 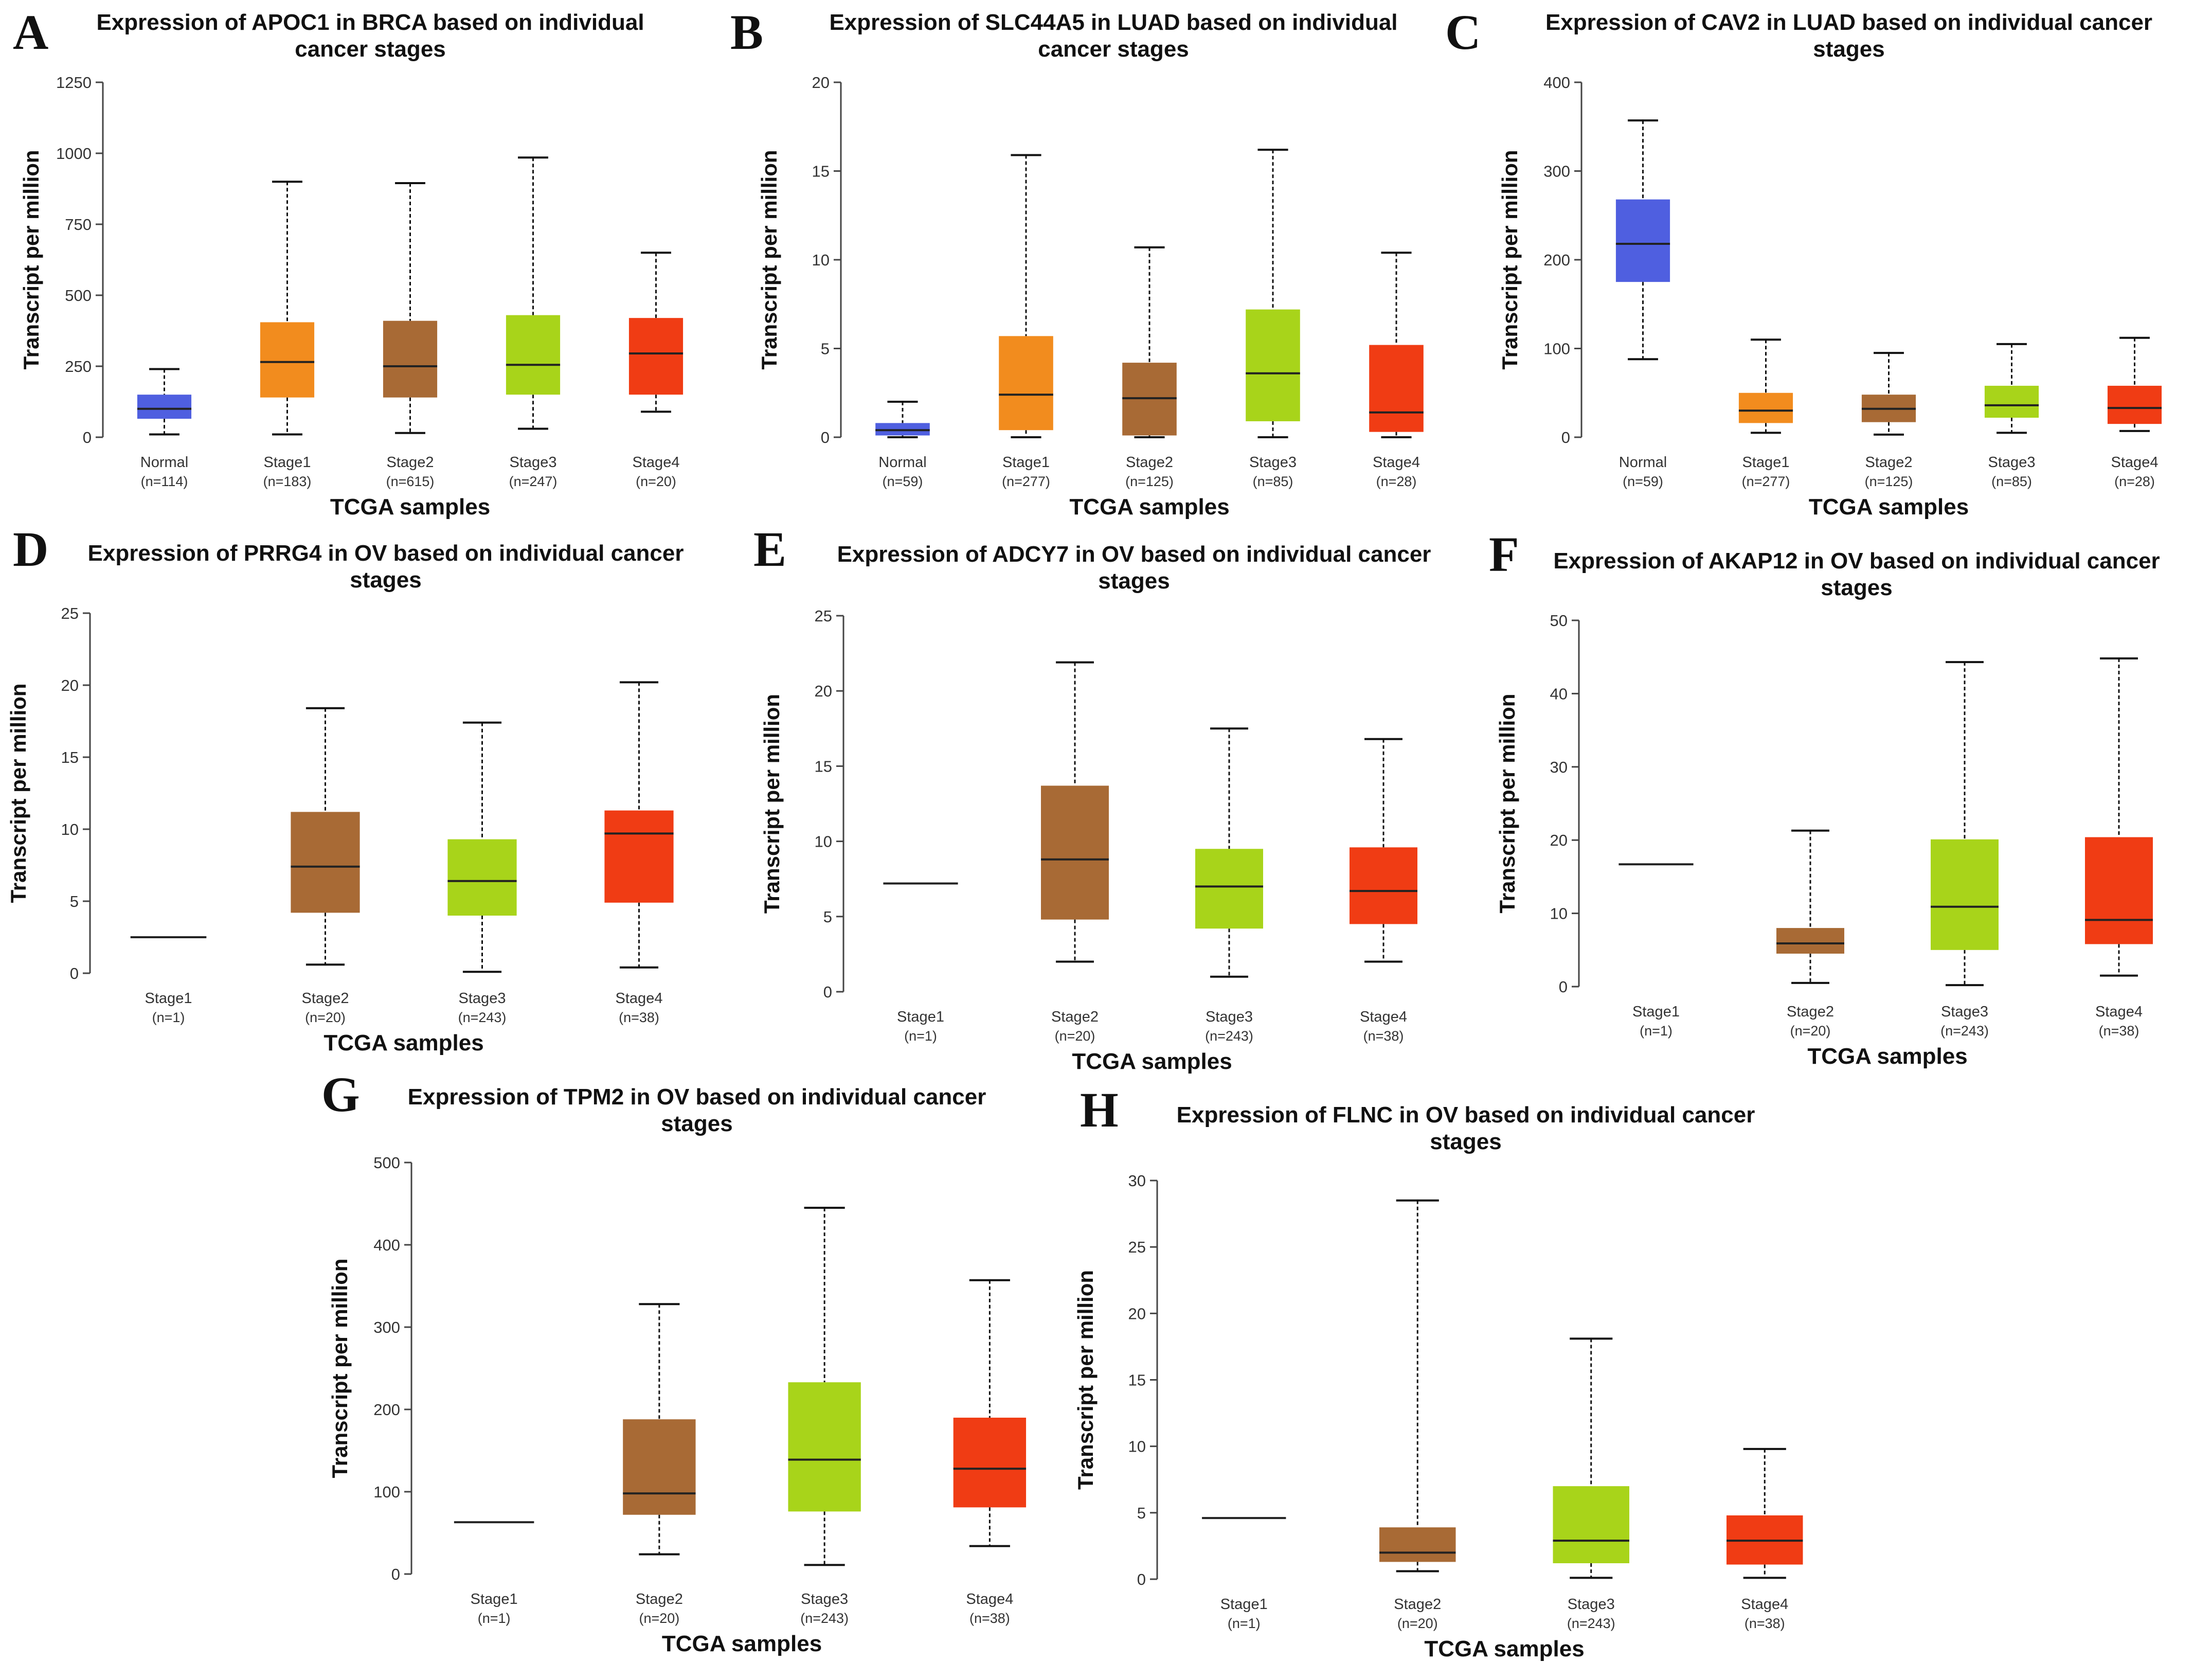 What do you see at coordinates (386, 1327) in the screenshot?
I see `y-tick-label: 300` at bounding box center [386, 1327].